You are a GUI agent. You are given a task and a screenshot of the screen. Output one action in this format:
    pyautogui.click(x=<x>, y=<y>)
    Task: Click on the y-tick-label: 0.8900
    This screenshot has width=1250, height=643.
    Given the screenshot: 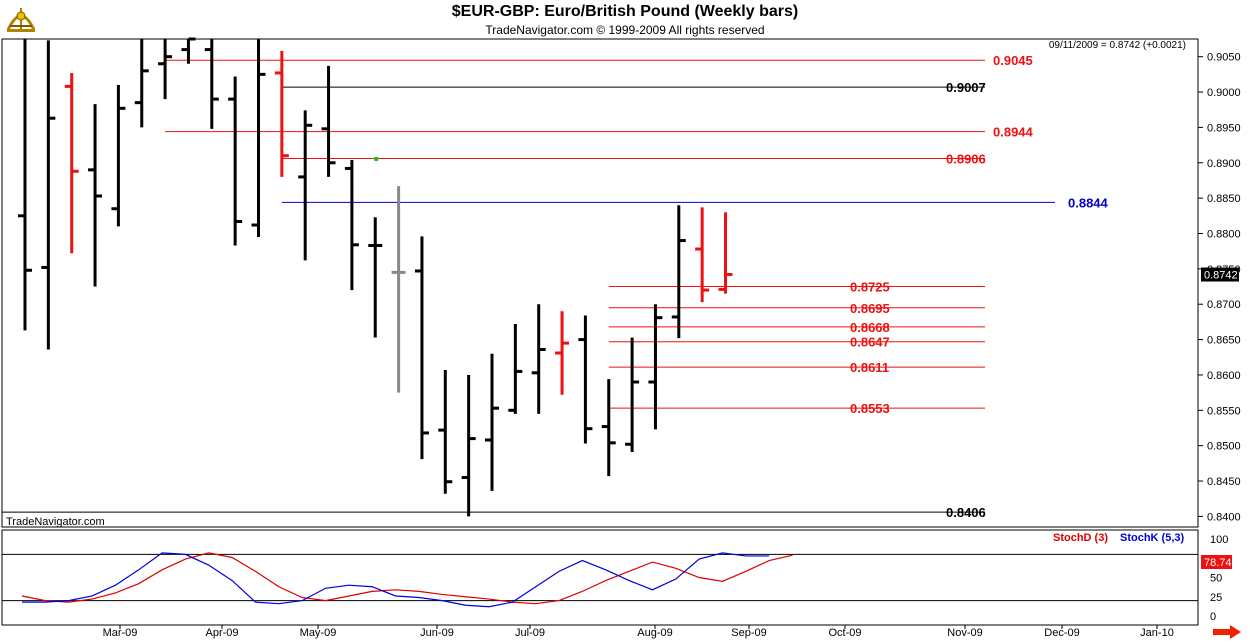 What is the action you would take?
    pyautogui.click(x=1224, y=164)
    